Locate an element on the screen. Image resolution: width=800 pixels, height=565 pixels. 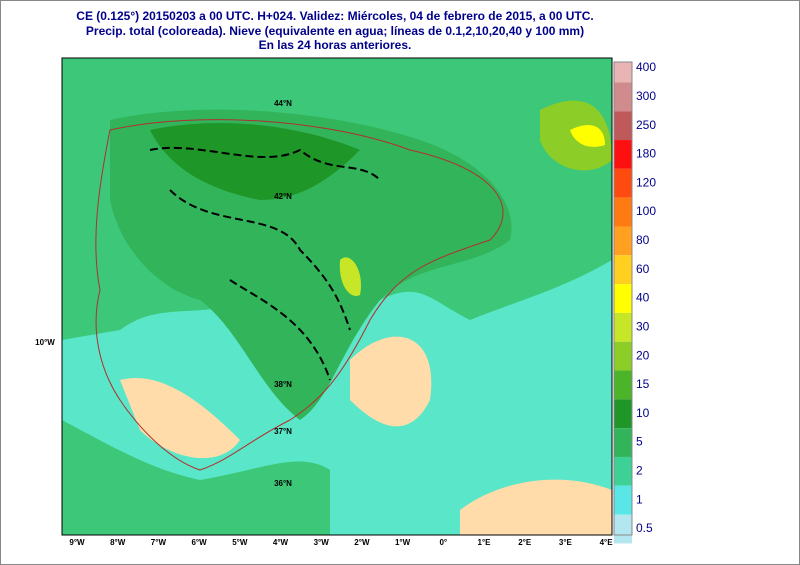
x-axis-label: 3°W is located at coordinates (322, 542).